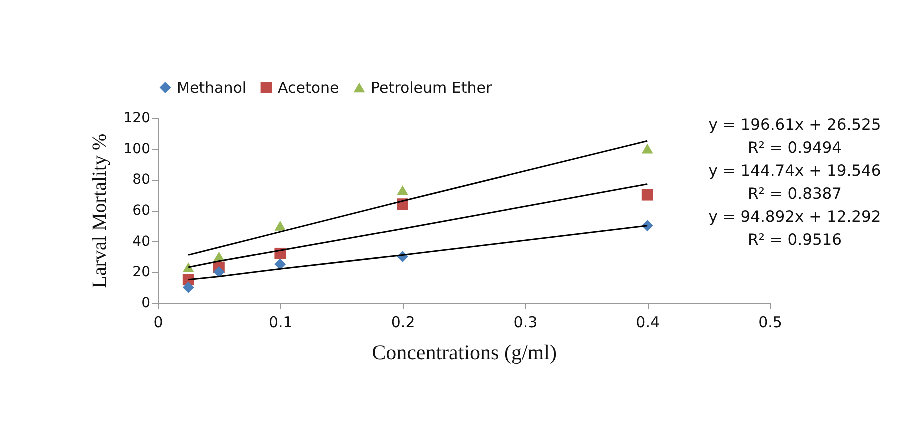  I want to click on y-tick-label: 100, so click(137, 149).